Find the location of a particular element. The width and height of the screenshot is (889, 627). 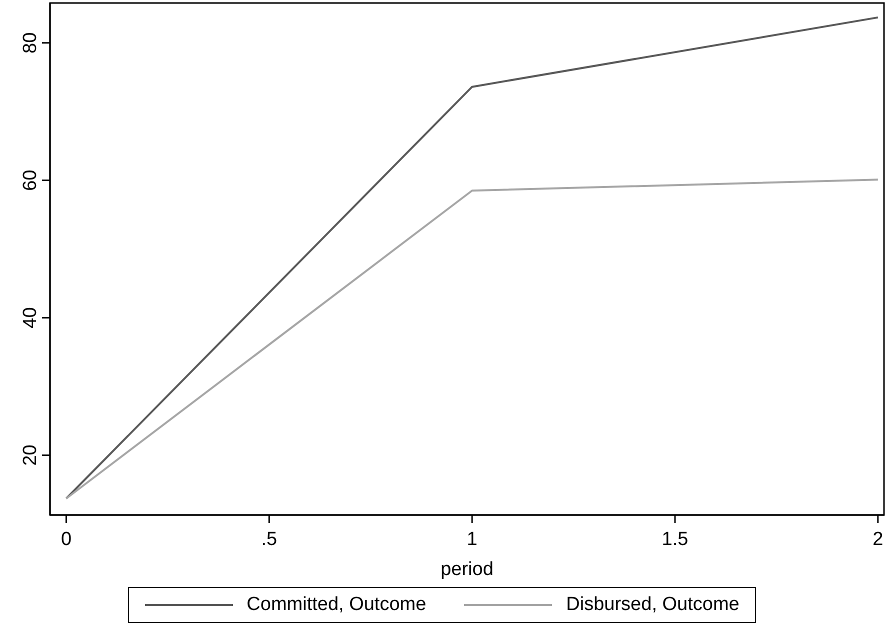

y-tick-label: 80 is located at coordinates (30, 43).